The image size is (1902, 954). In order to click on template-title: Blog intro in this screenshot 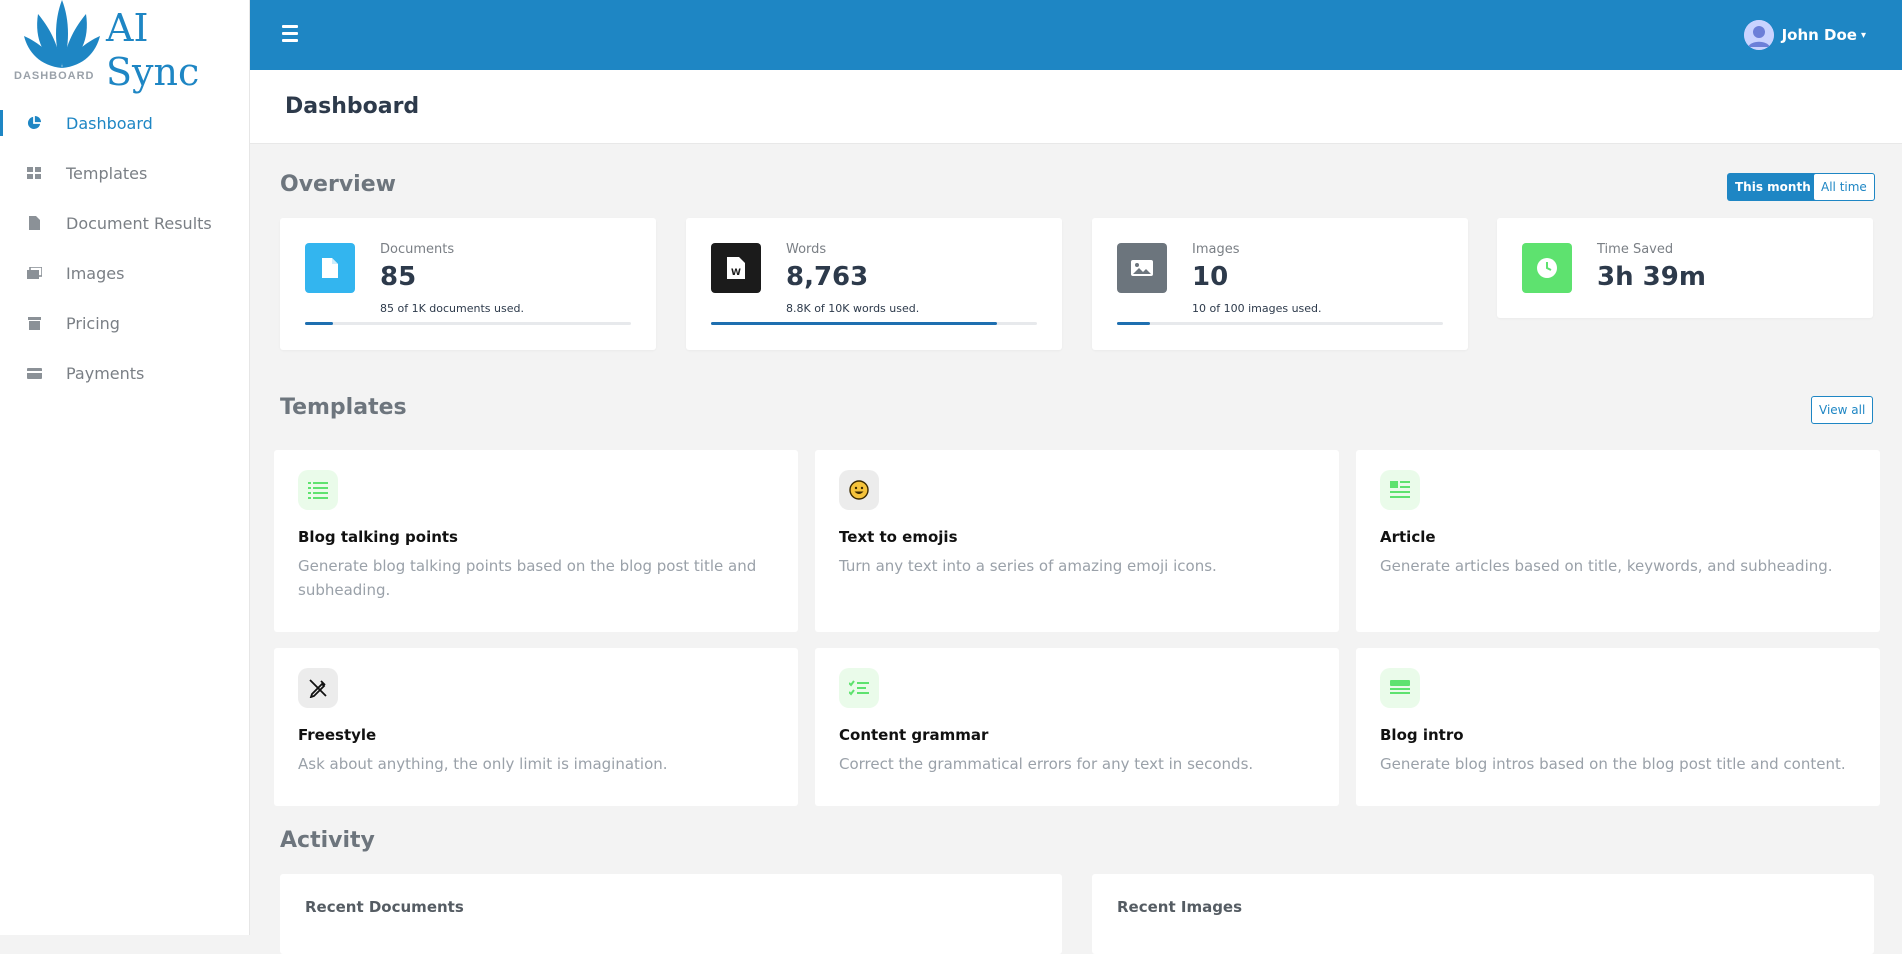, I will do `click(1422, 735)`.